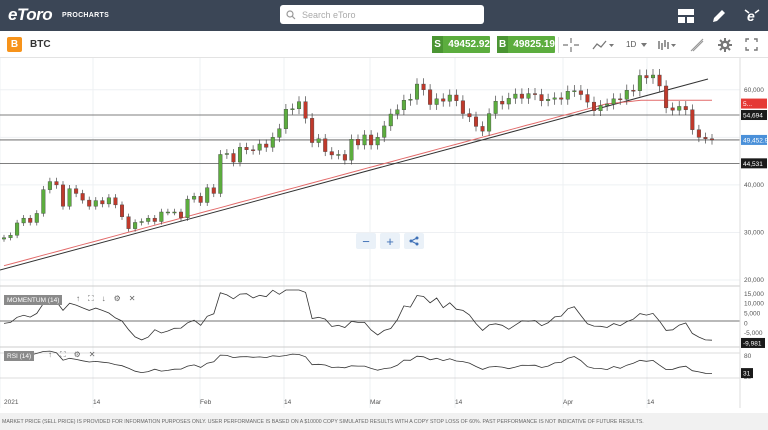  I want to click on chart-type-icon, so click(603, 44).